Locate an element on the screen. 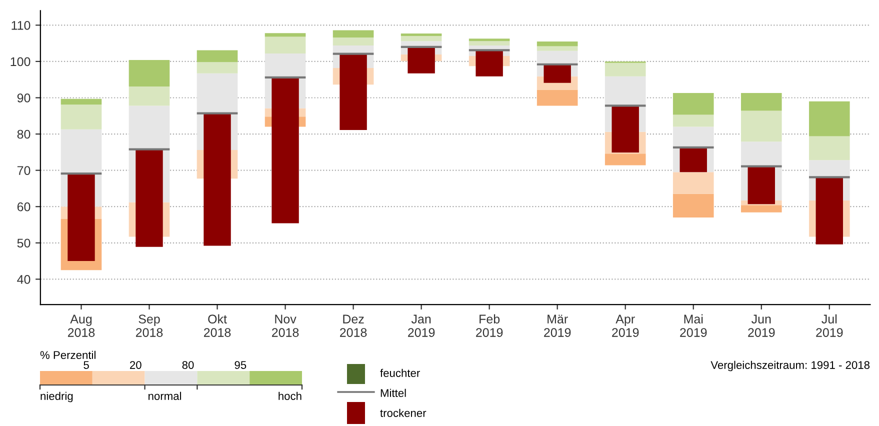 The width and height of the screenshot is (879, 426). text: 20 is located at coordinates (136, 365).